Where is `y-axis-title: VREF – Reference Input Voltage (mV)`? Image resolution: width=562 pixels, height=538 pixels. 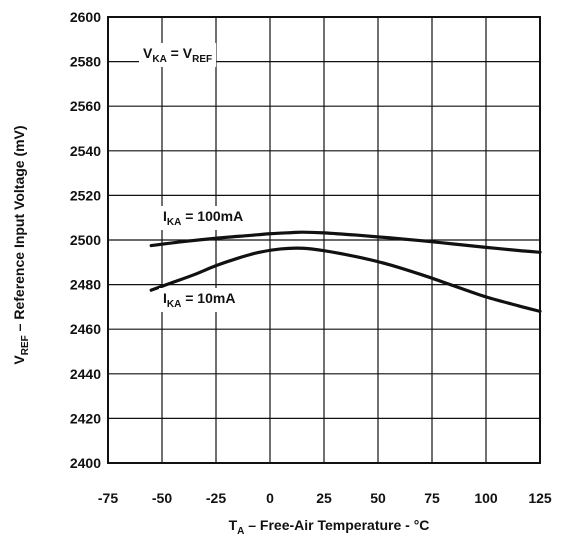
y-axis-title: VREF – Reference Input Voltage (mV) is located at coordinates (21, 244).